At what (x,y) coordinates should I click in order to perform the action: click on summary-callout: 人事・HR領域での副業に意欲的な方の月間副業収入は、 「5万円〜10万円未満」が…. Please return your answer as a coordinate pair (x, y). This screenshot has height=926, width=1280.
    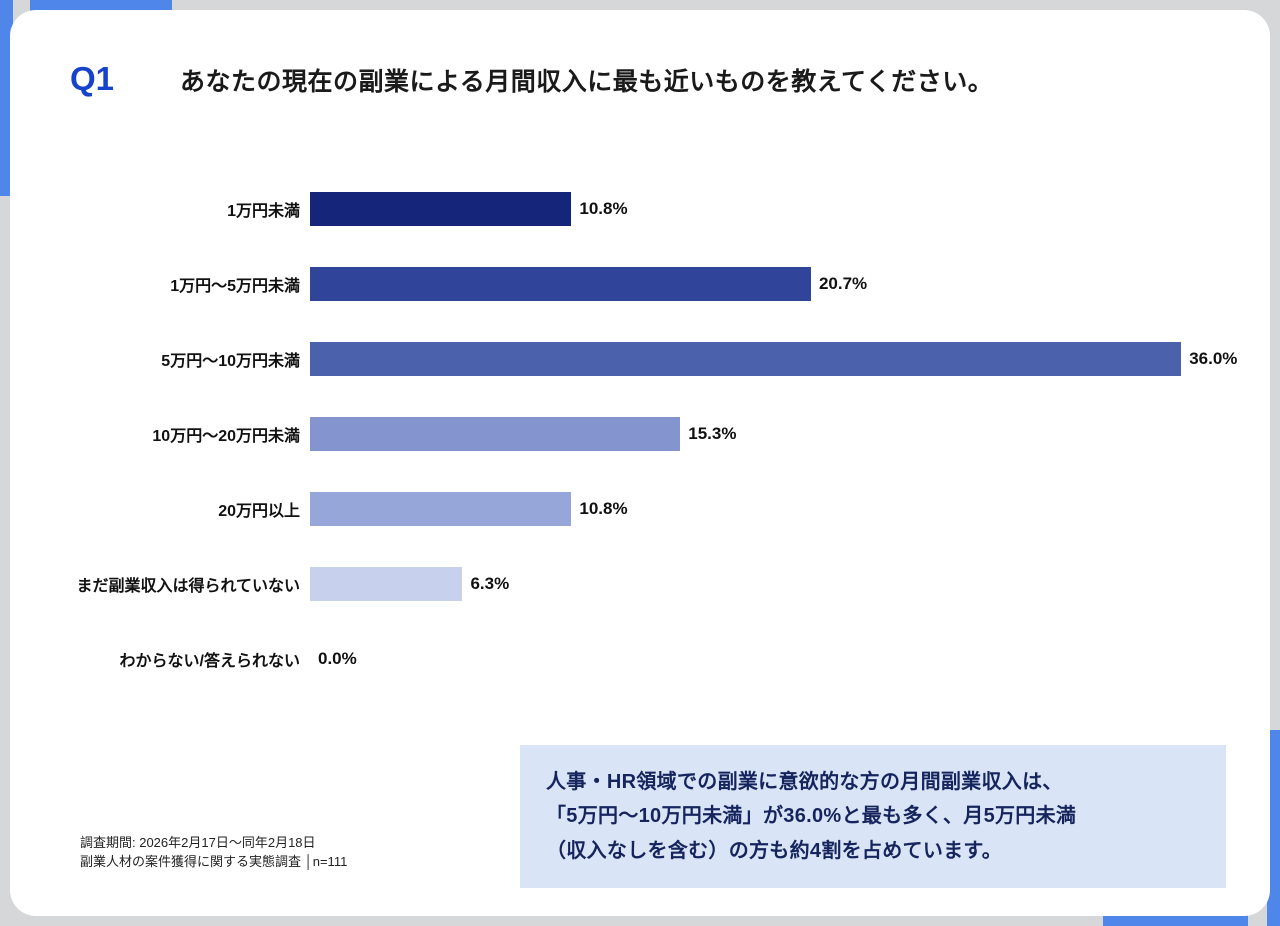
    Looking at the image, I should click on (873, 817).